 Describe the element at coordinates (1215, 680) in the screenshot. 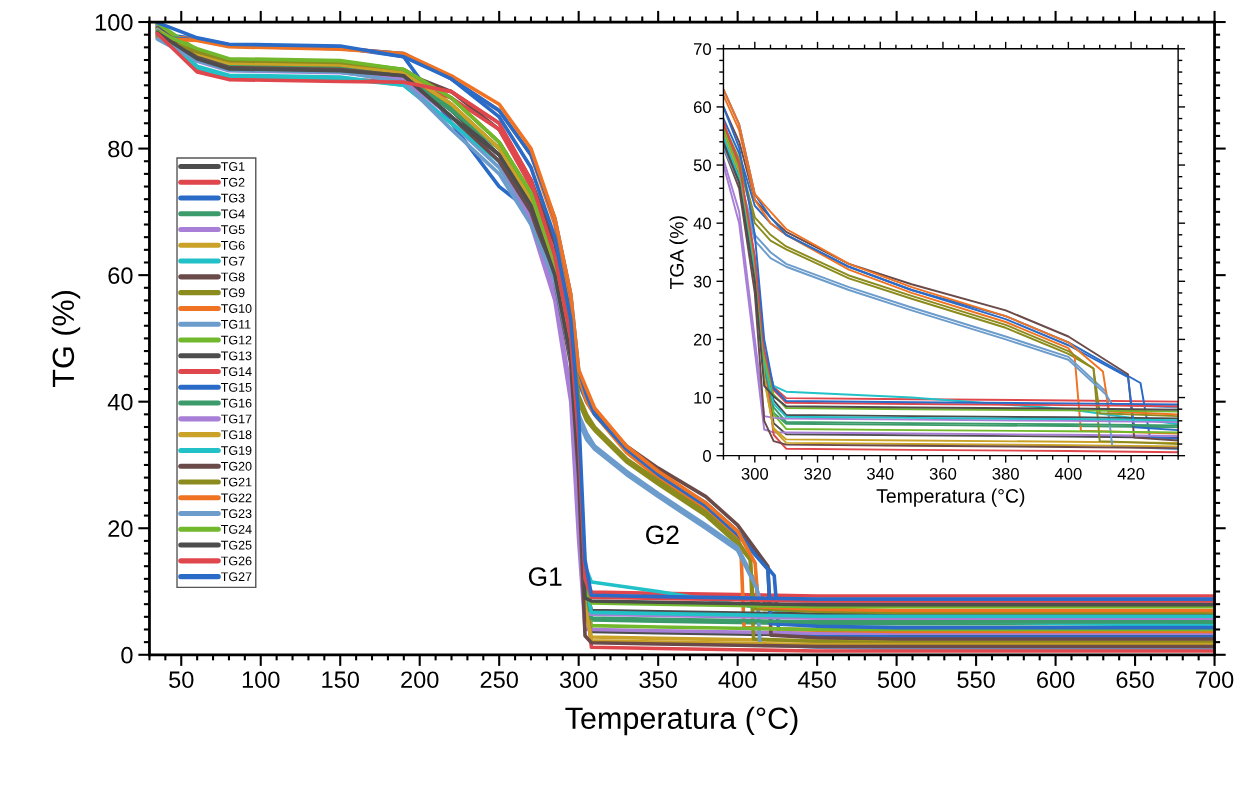

I see `x-tick-label: 700` at that location.